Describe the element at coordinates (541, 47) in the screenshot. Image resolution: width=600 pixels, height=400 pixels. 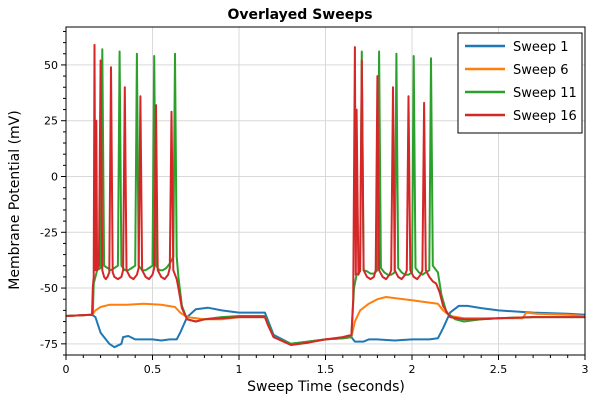
I see `legend-label: Sweep 1` at that location.